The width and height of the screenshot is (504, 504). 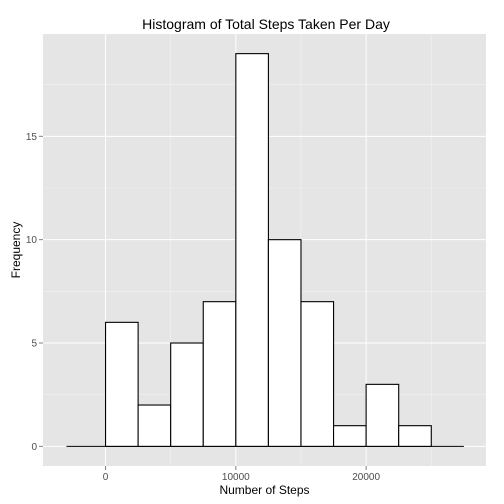 I want to click on x-tick-label: 20000, so click(x=366, y=477).